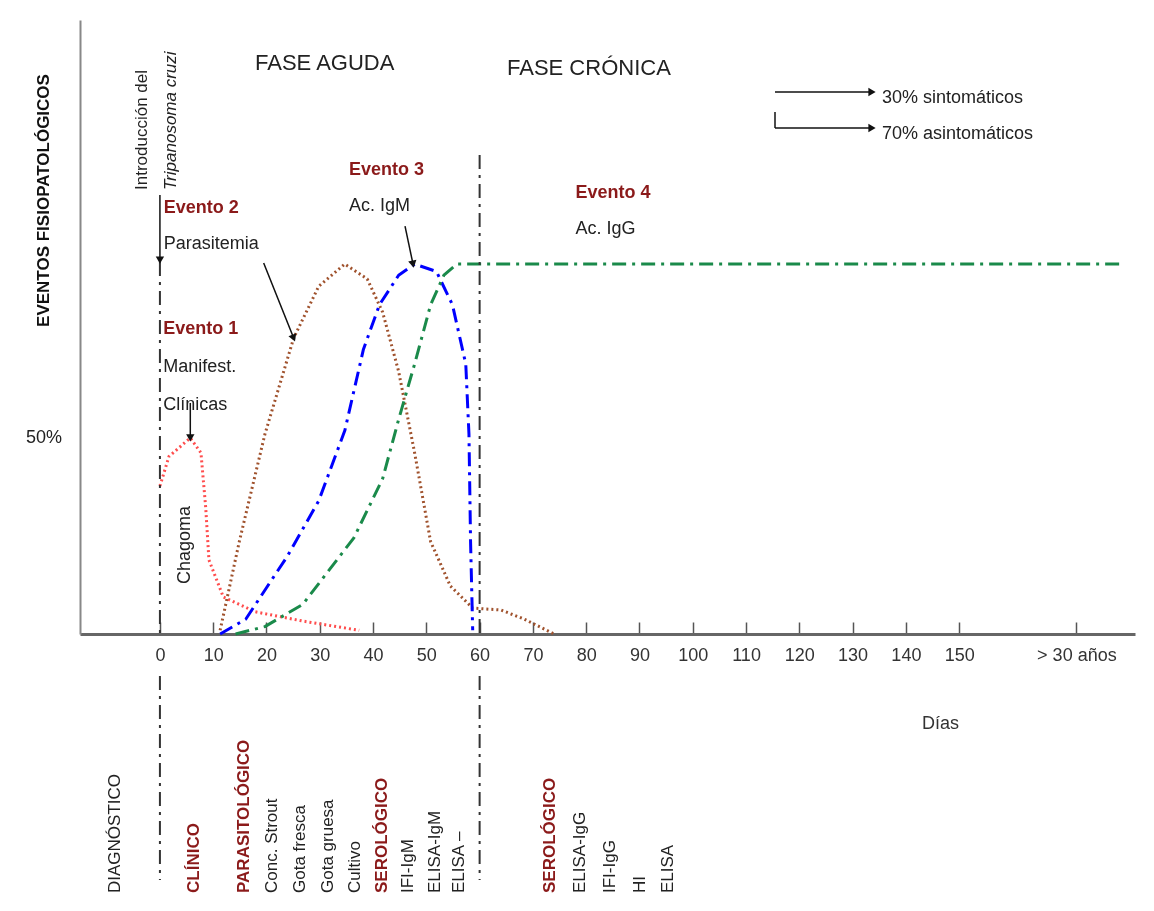  I want to click on x-tick-label: 100, so click(693, 654).